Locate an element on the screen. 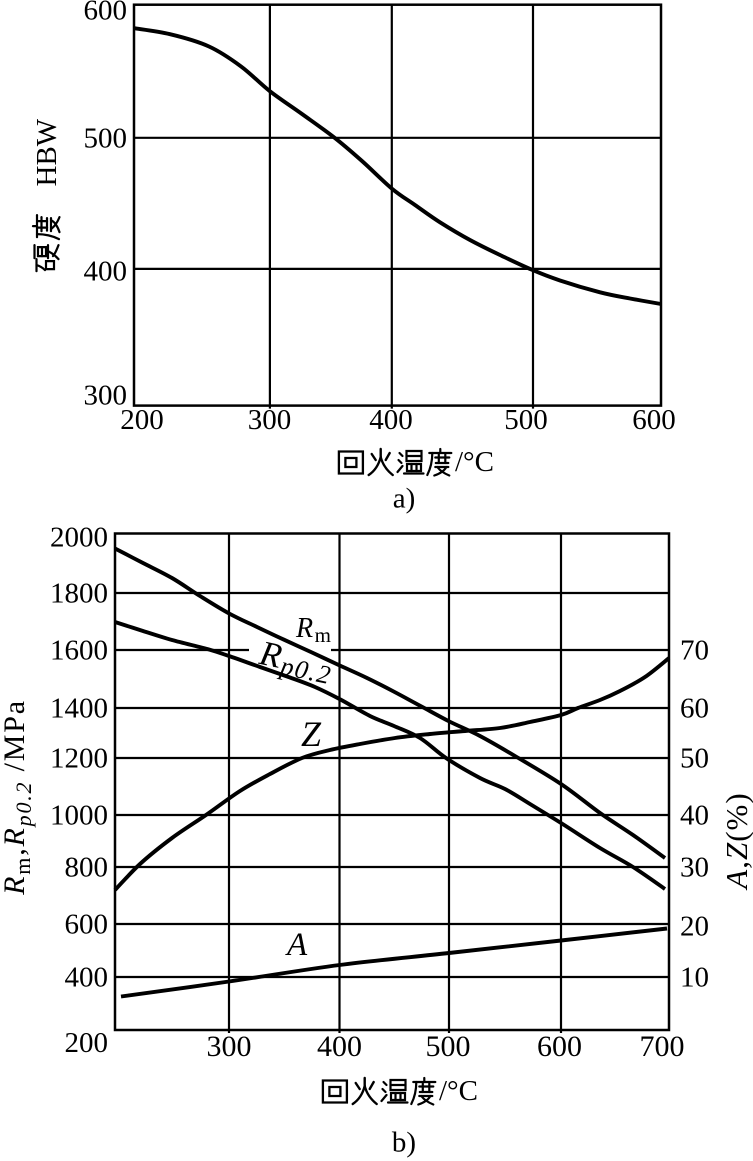 The image size is (753, 1161). svg-text: 1000 is located at coordinates (79, 816).